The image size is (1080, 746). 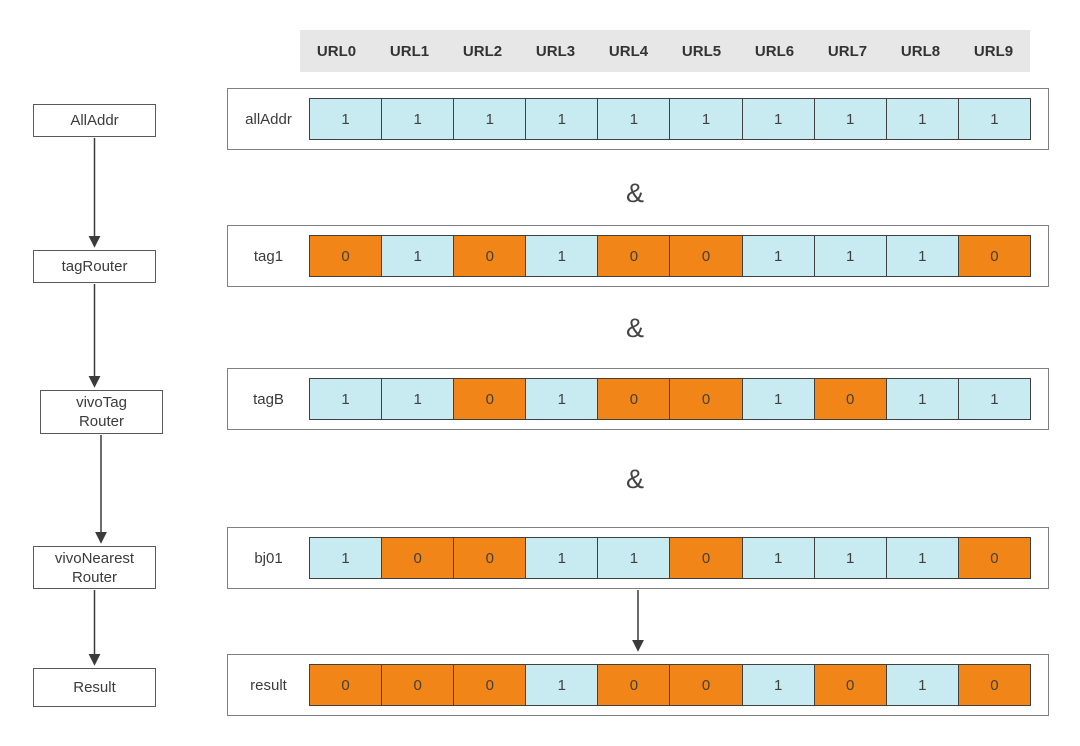 What do you see at coordinates (701, 51) in the screenshot?
I see `column-header-url5: URL5` at bounding box center [701, 51].